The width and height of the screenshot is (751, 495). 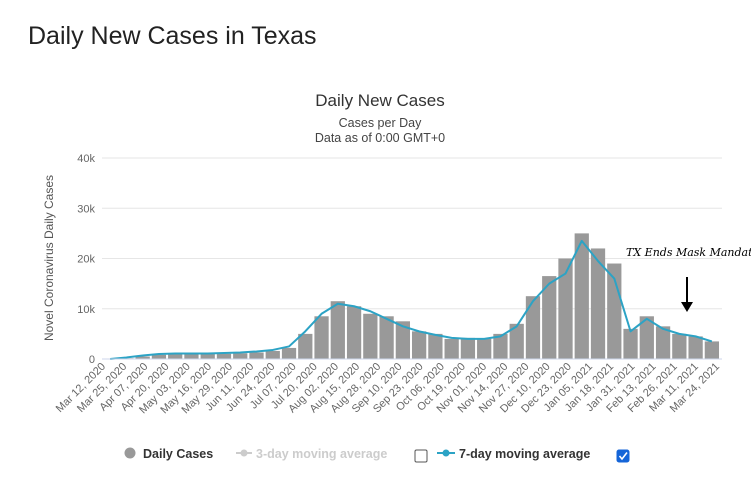 I want to click on y-tick-label: 0, so click(x=92, y=360).